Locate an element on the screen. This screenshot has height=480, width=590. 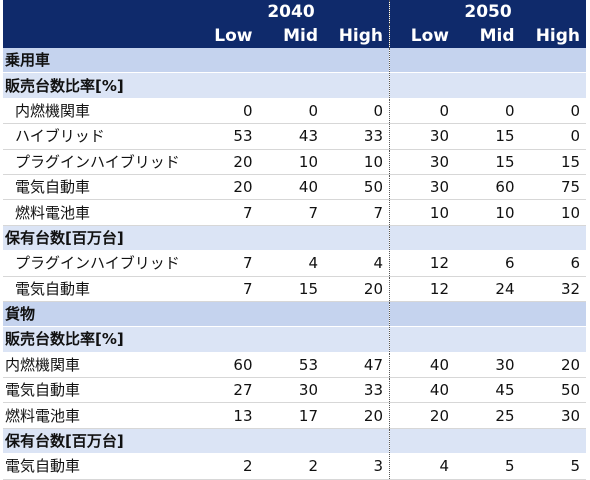
value-cell: 60 is located at coordinates (226, 365).